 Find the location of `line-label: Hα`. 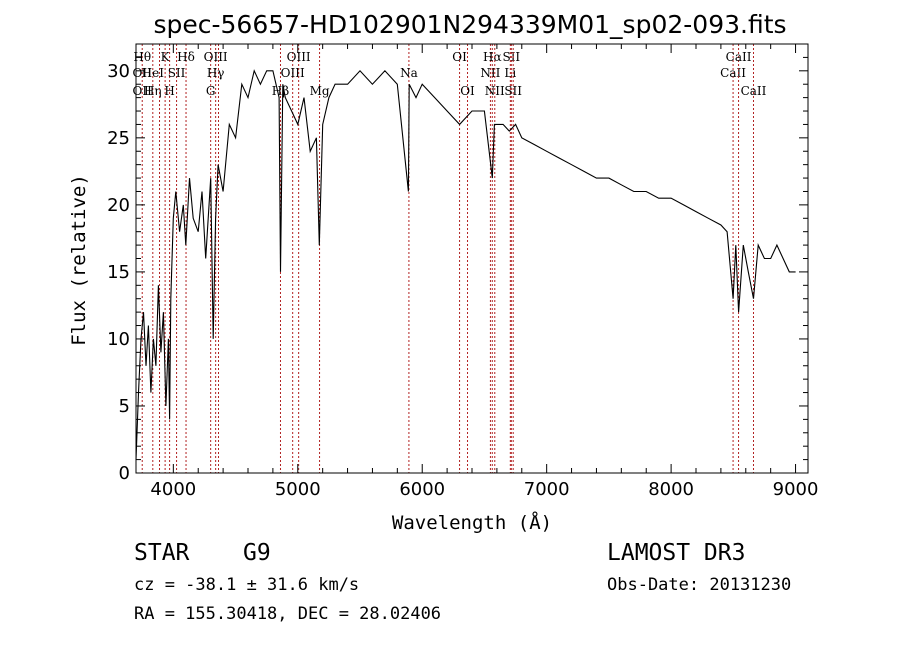

line-label: Hα is located at coordinates (492, 57).